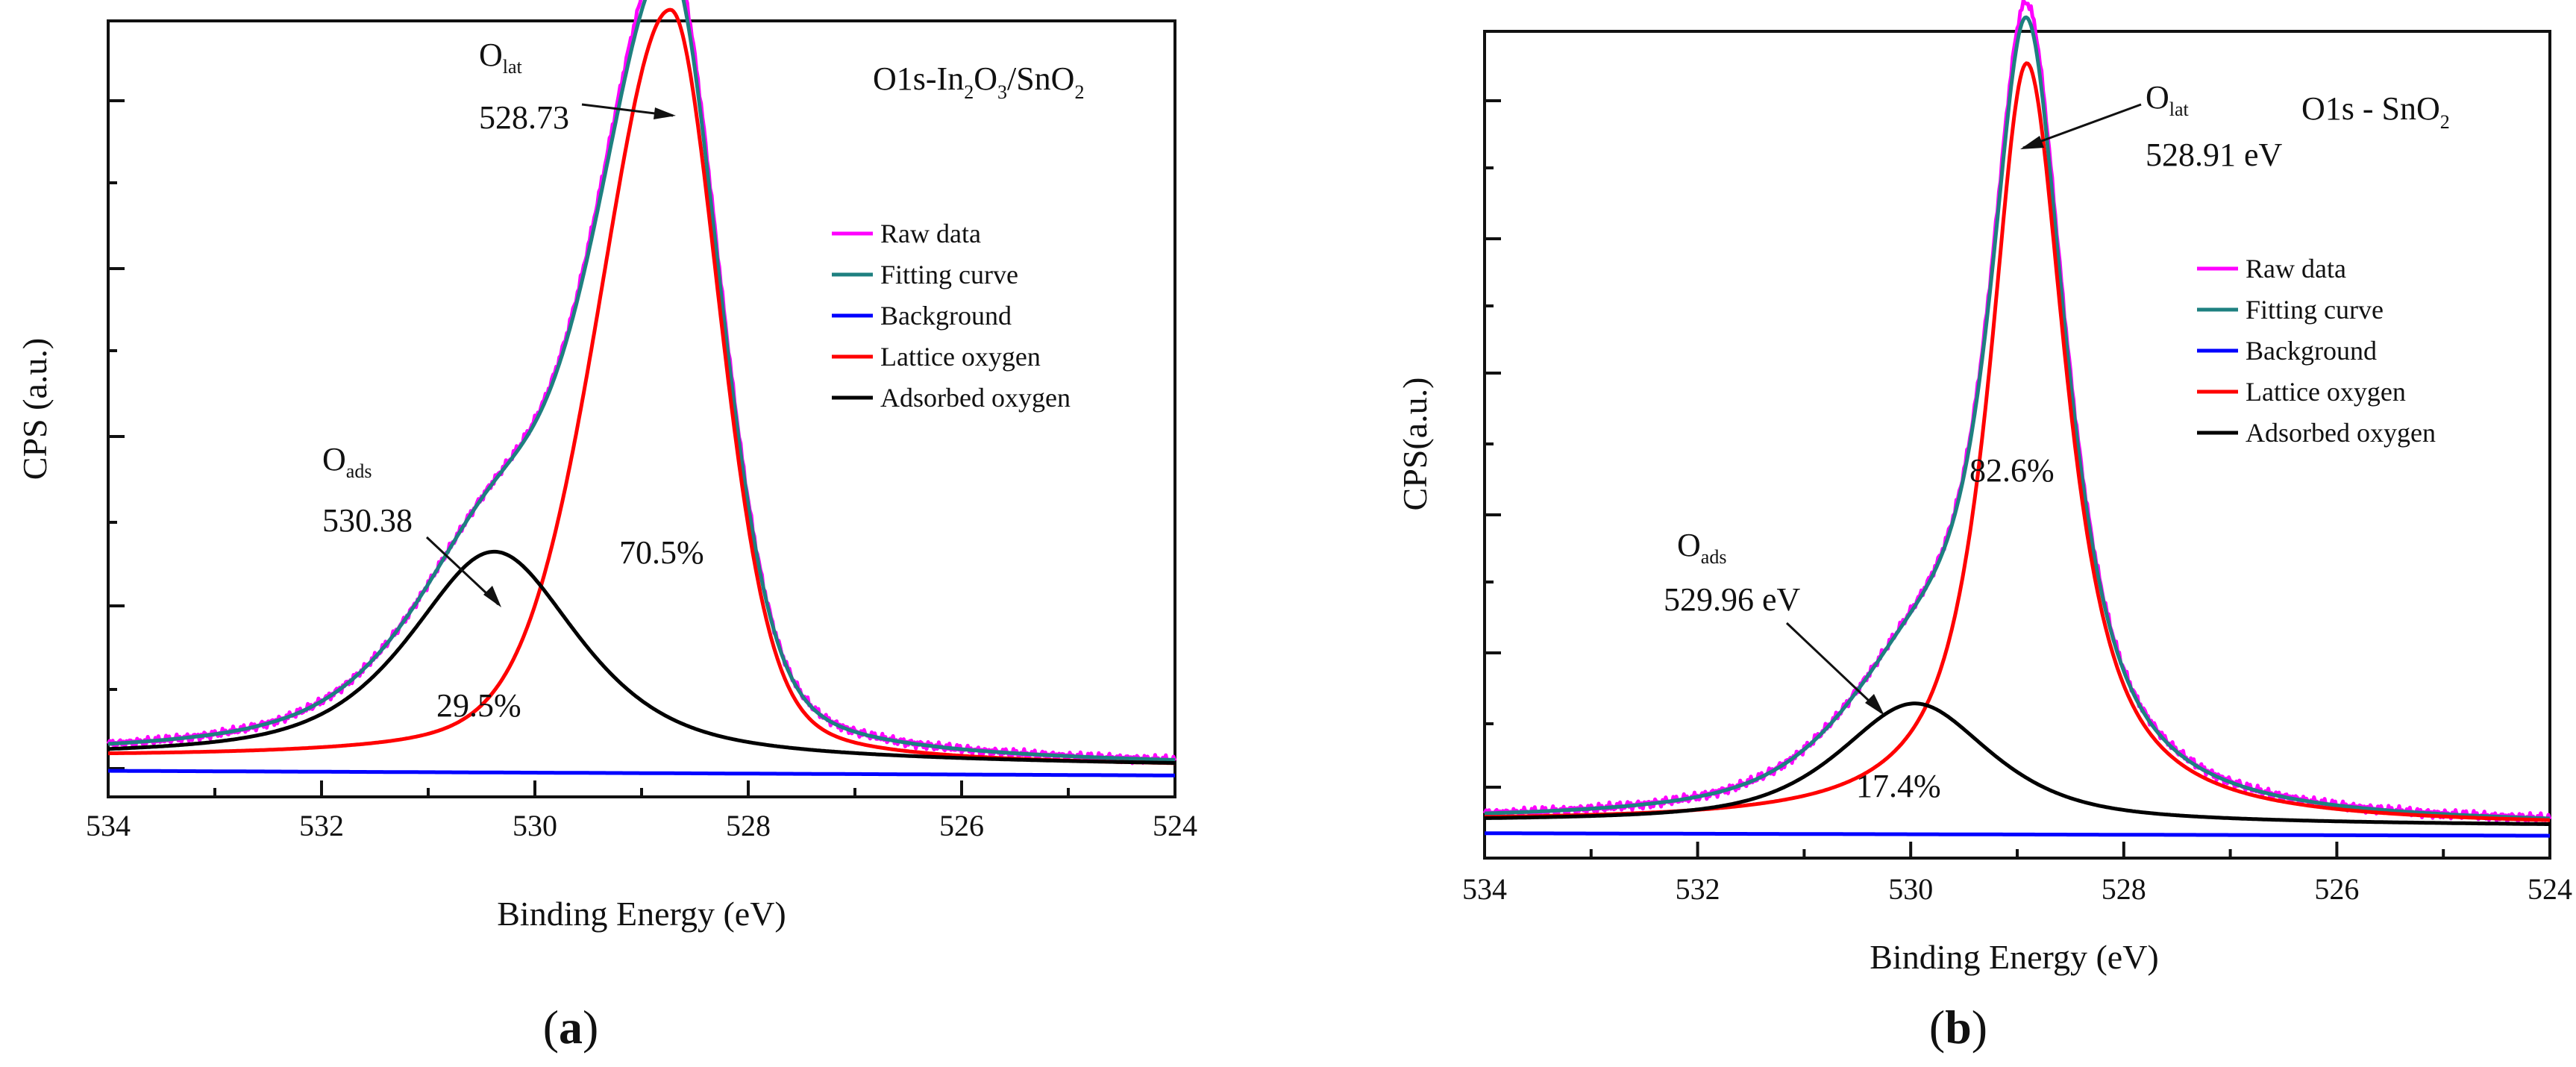 This screenshot has width=2576, height=1067. What do you see at coordinates (501, 57) in the screenshot?
I see `lattice-peak-label-a: Olat` at bounding box center [501, 57].